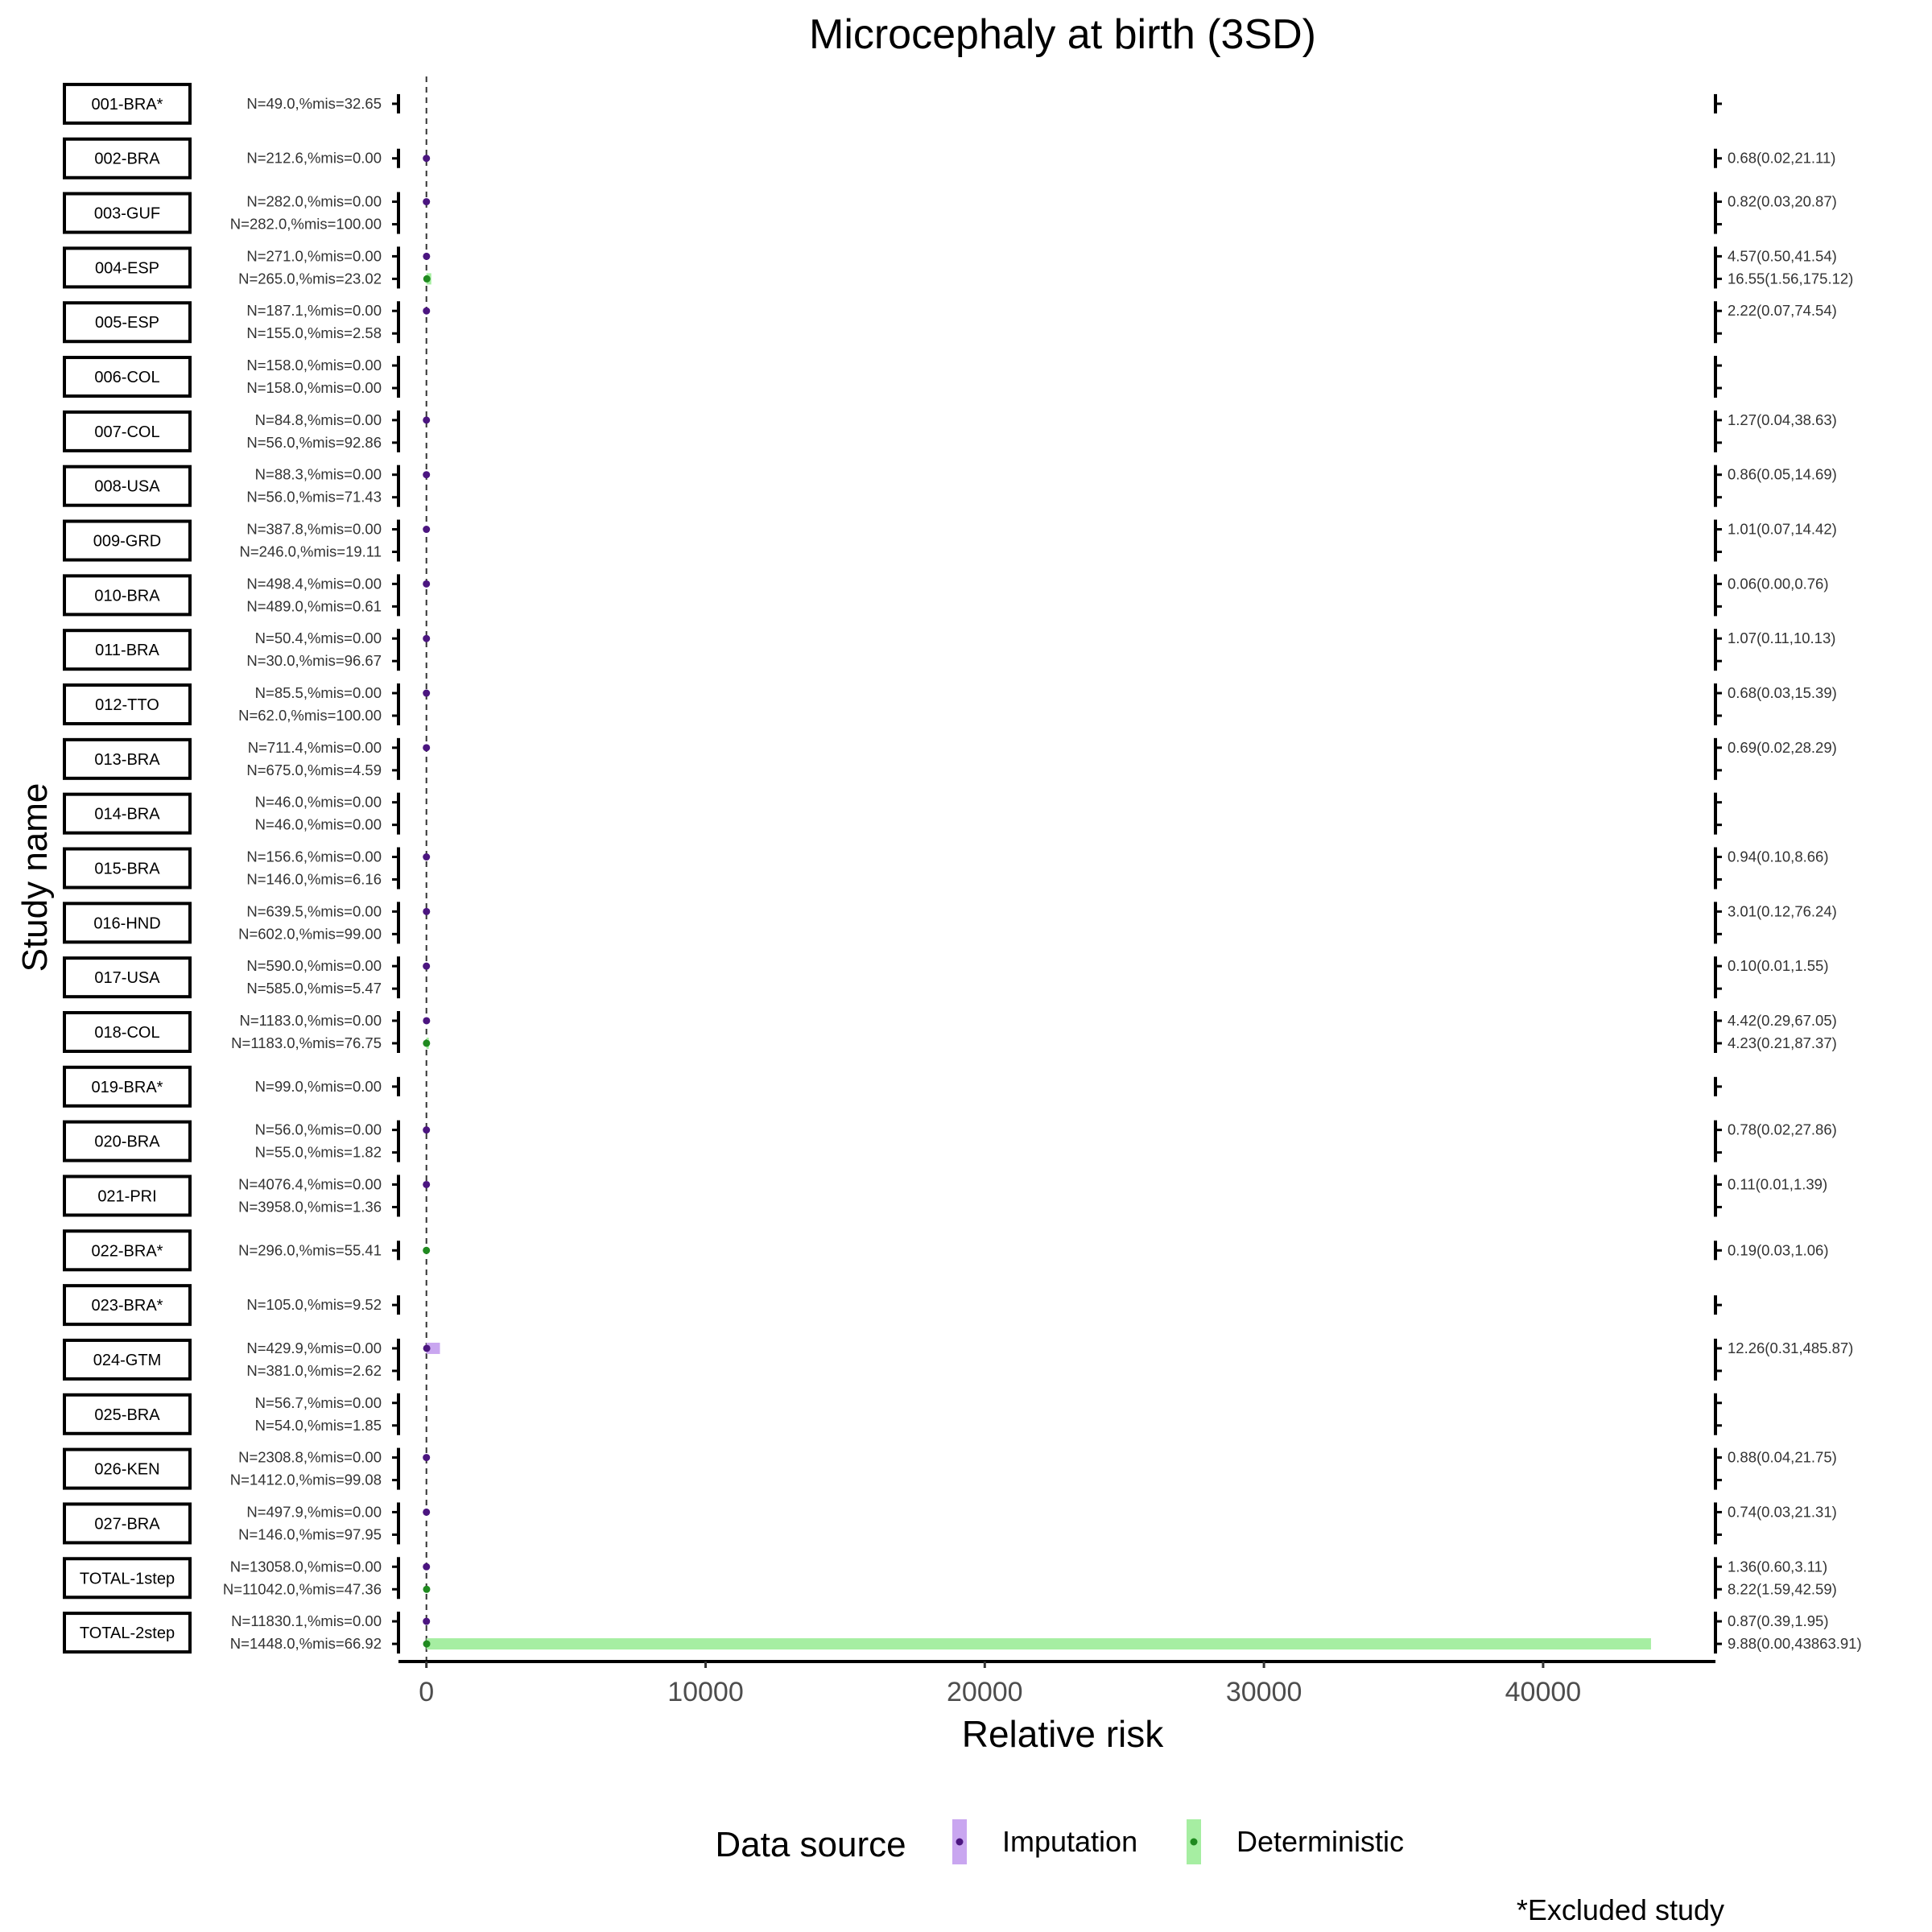 The image size is (1932, 1932). What do you see at coordinates (127, 650) in the screenshot?
I see `study-name-label: 011-BRA` at bounding box center [127, 650].